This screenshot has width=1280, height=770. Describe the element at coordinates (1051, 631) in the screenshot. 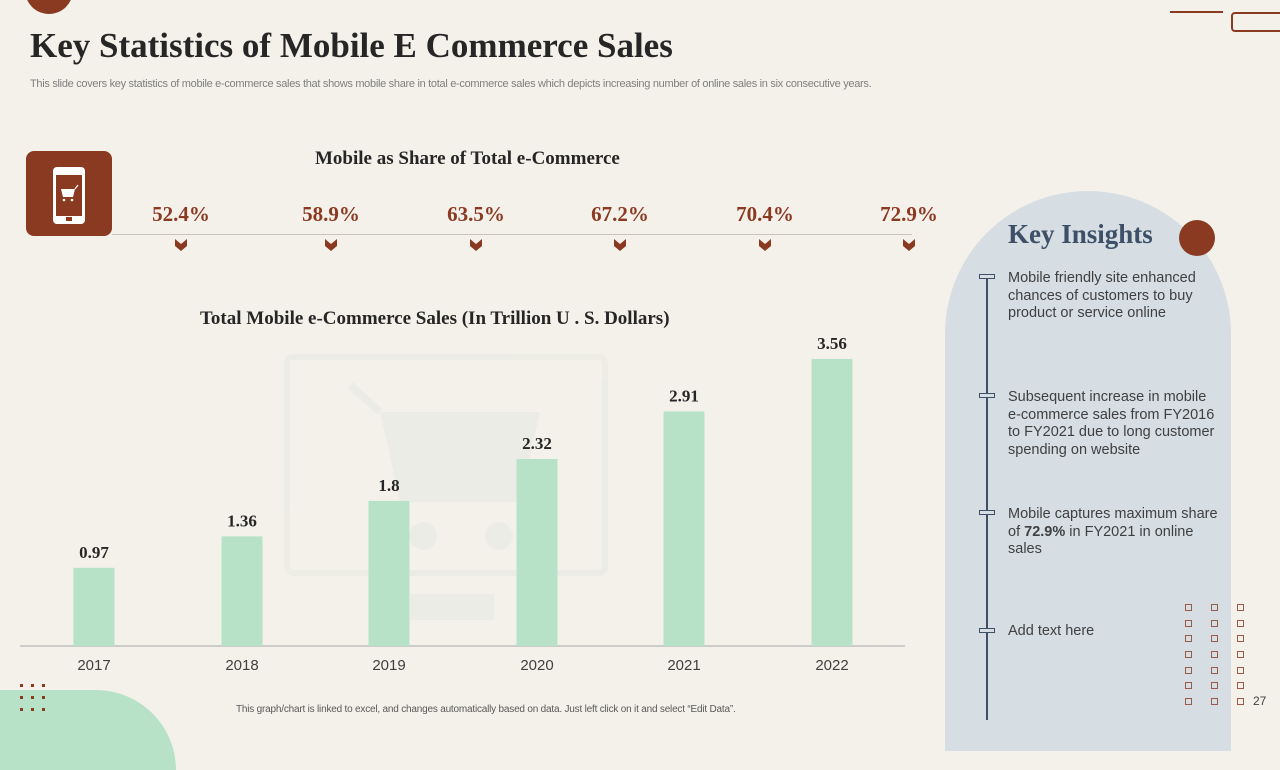

I see `insight-item: Add text here` at that location.